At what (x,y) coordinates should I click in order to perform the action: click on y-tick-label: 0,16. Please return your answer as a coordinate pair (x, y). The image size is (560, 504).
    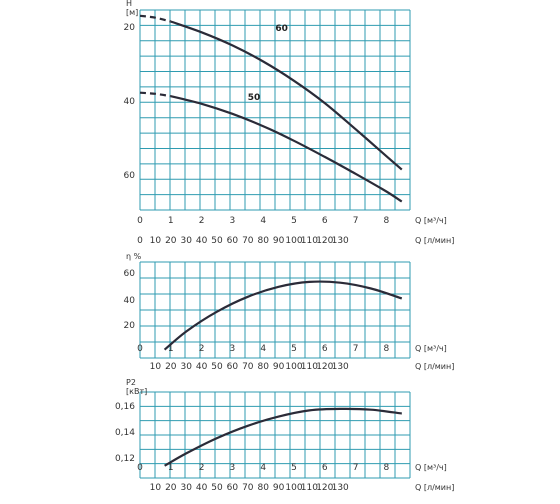
    Looking at the image, I should click on (125, 407).